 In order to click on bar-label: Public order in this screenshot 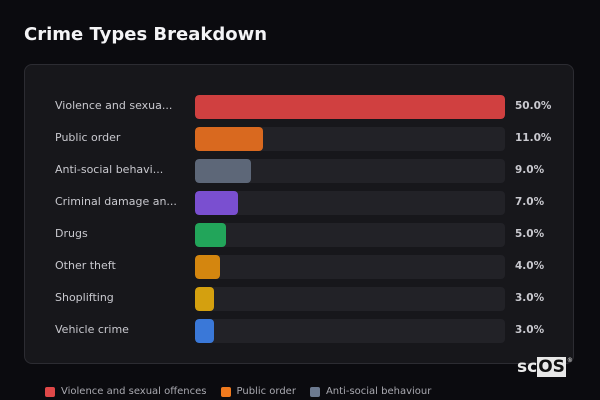, I will do `click(88, 137)`.